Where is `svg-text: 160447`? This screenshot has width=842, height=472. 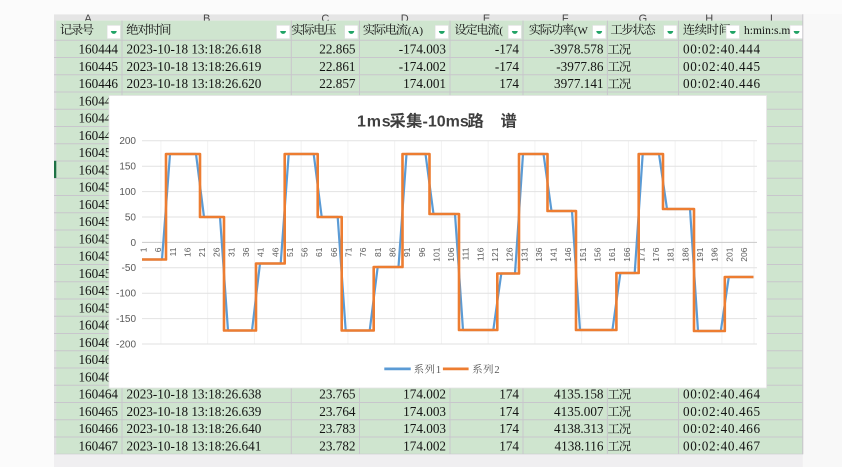
svg-text: 160447 is located at coordinates (98, 100).